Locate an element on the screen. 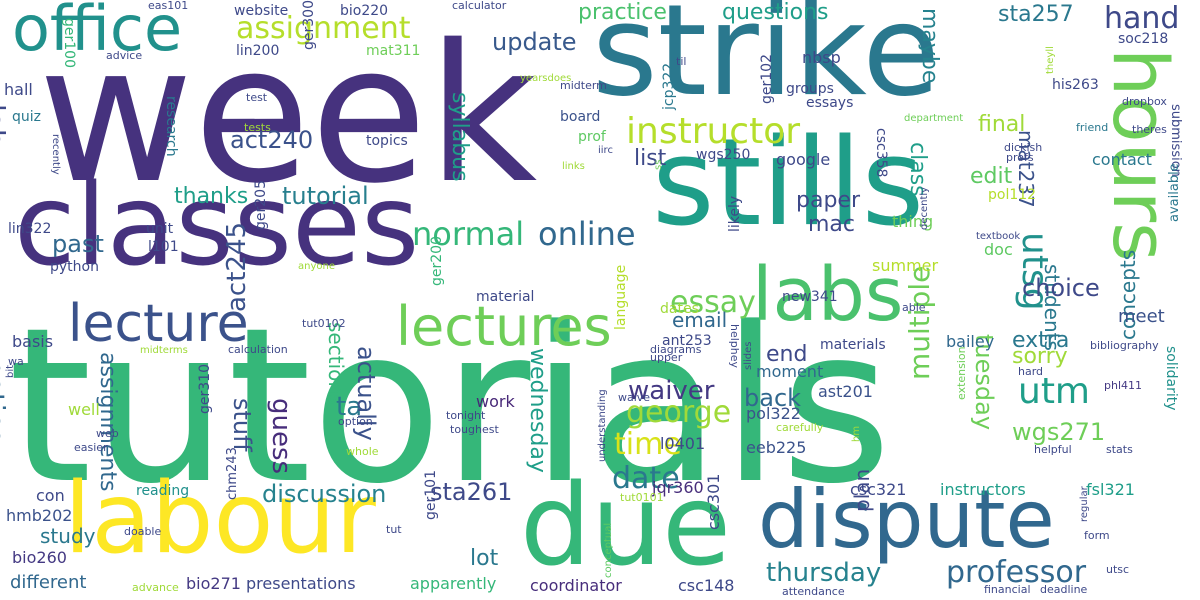  word-wgs250: wgs250 is located at coordinates (723, 155).